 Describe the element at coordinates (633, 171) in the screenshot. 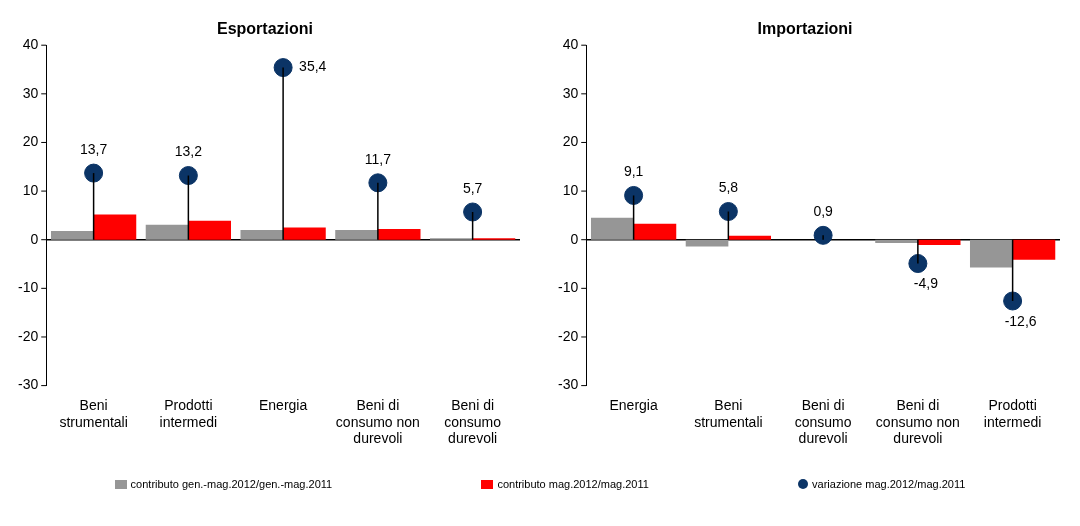

I see `data-label: 9,1` at that location.